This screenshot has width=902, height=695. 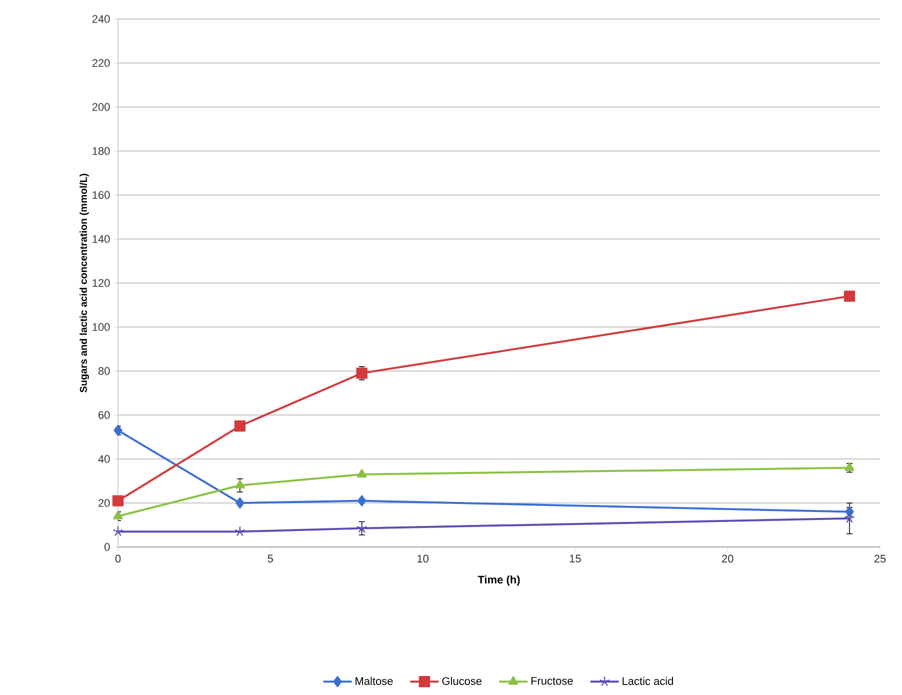 What do you see at coordinates (101, 63) in the screenshot?
I see `y-tick-label: 220` at bounding box center [101, 63].